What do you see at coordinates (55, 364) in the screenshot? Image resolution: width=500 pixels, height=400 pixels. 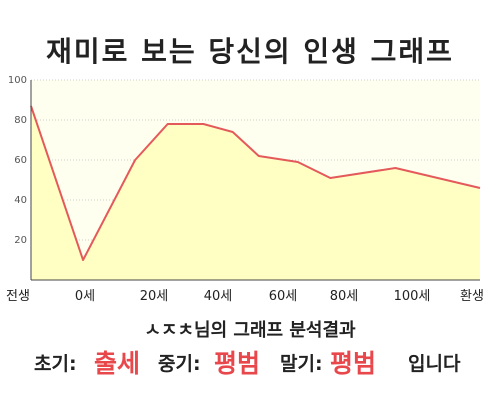 I see `early-label: 초기:` at bounding box center [55, 364].